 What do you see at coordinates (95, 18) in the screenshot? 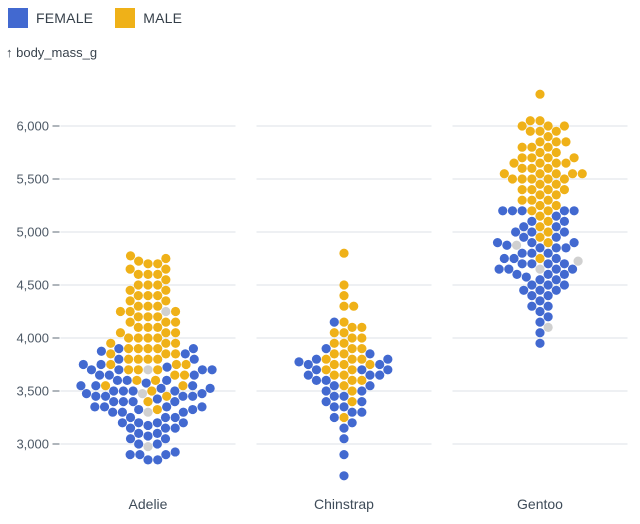
I see `legend: FEMALE MALE` at bounding box center [95, 18].